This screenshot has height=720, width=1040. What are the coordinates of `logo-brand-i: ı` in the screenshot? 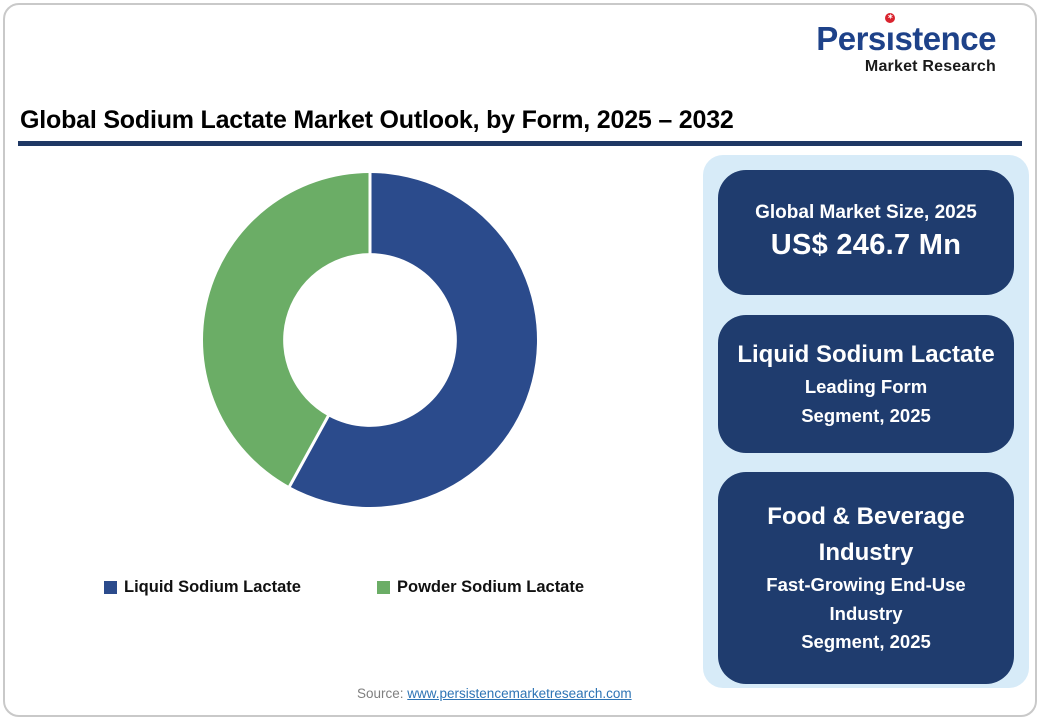 It's located at (890, 38).